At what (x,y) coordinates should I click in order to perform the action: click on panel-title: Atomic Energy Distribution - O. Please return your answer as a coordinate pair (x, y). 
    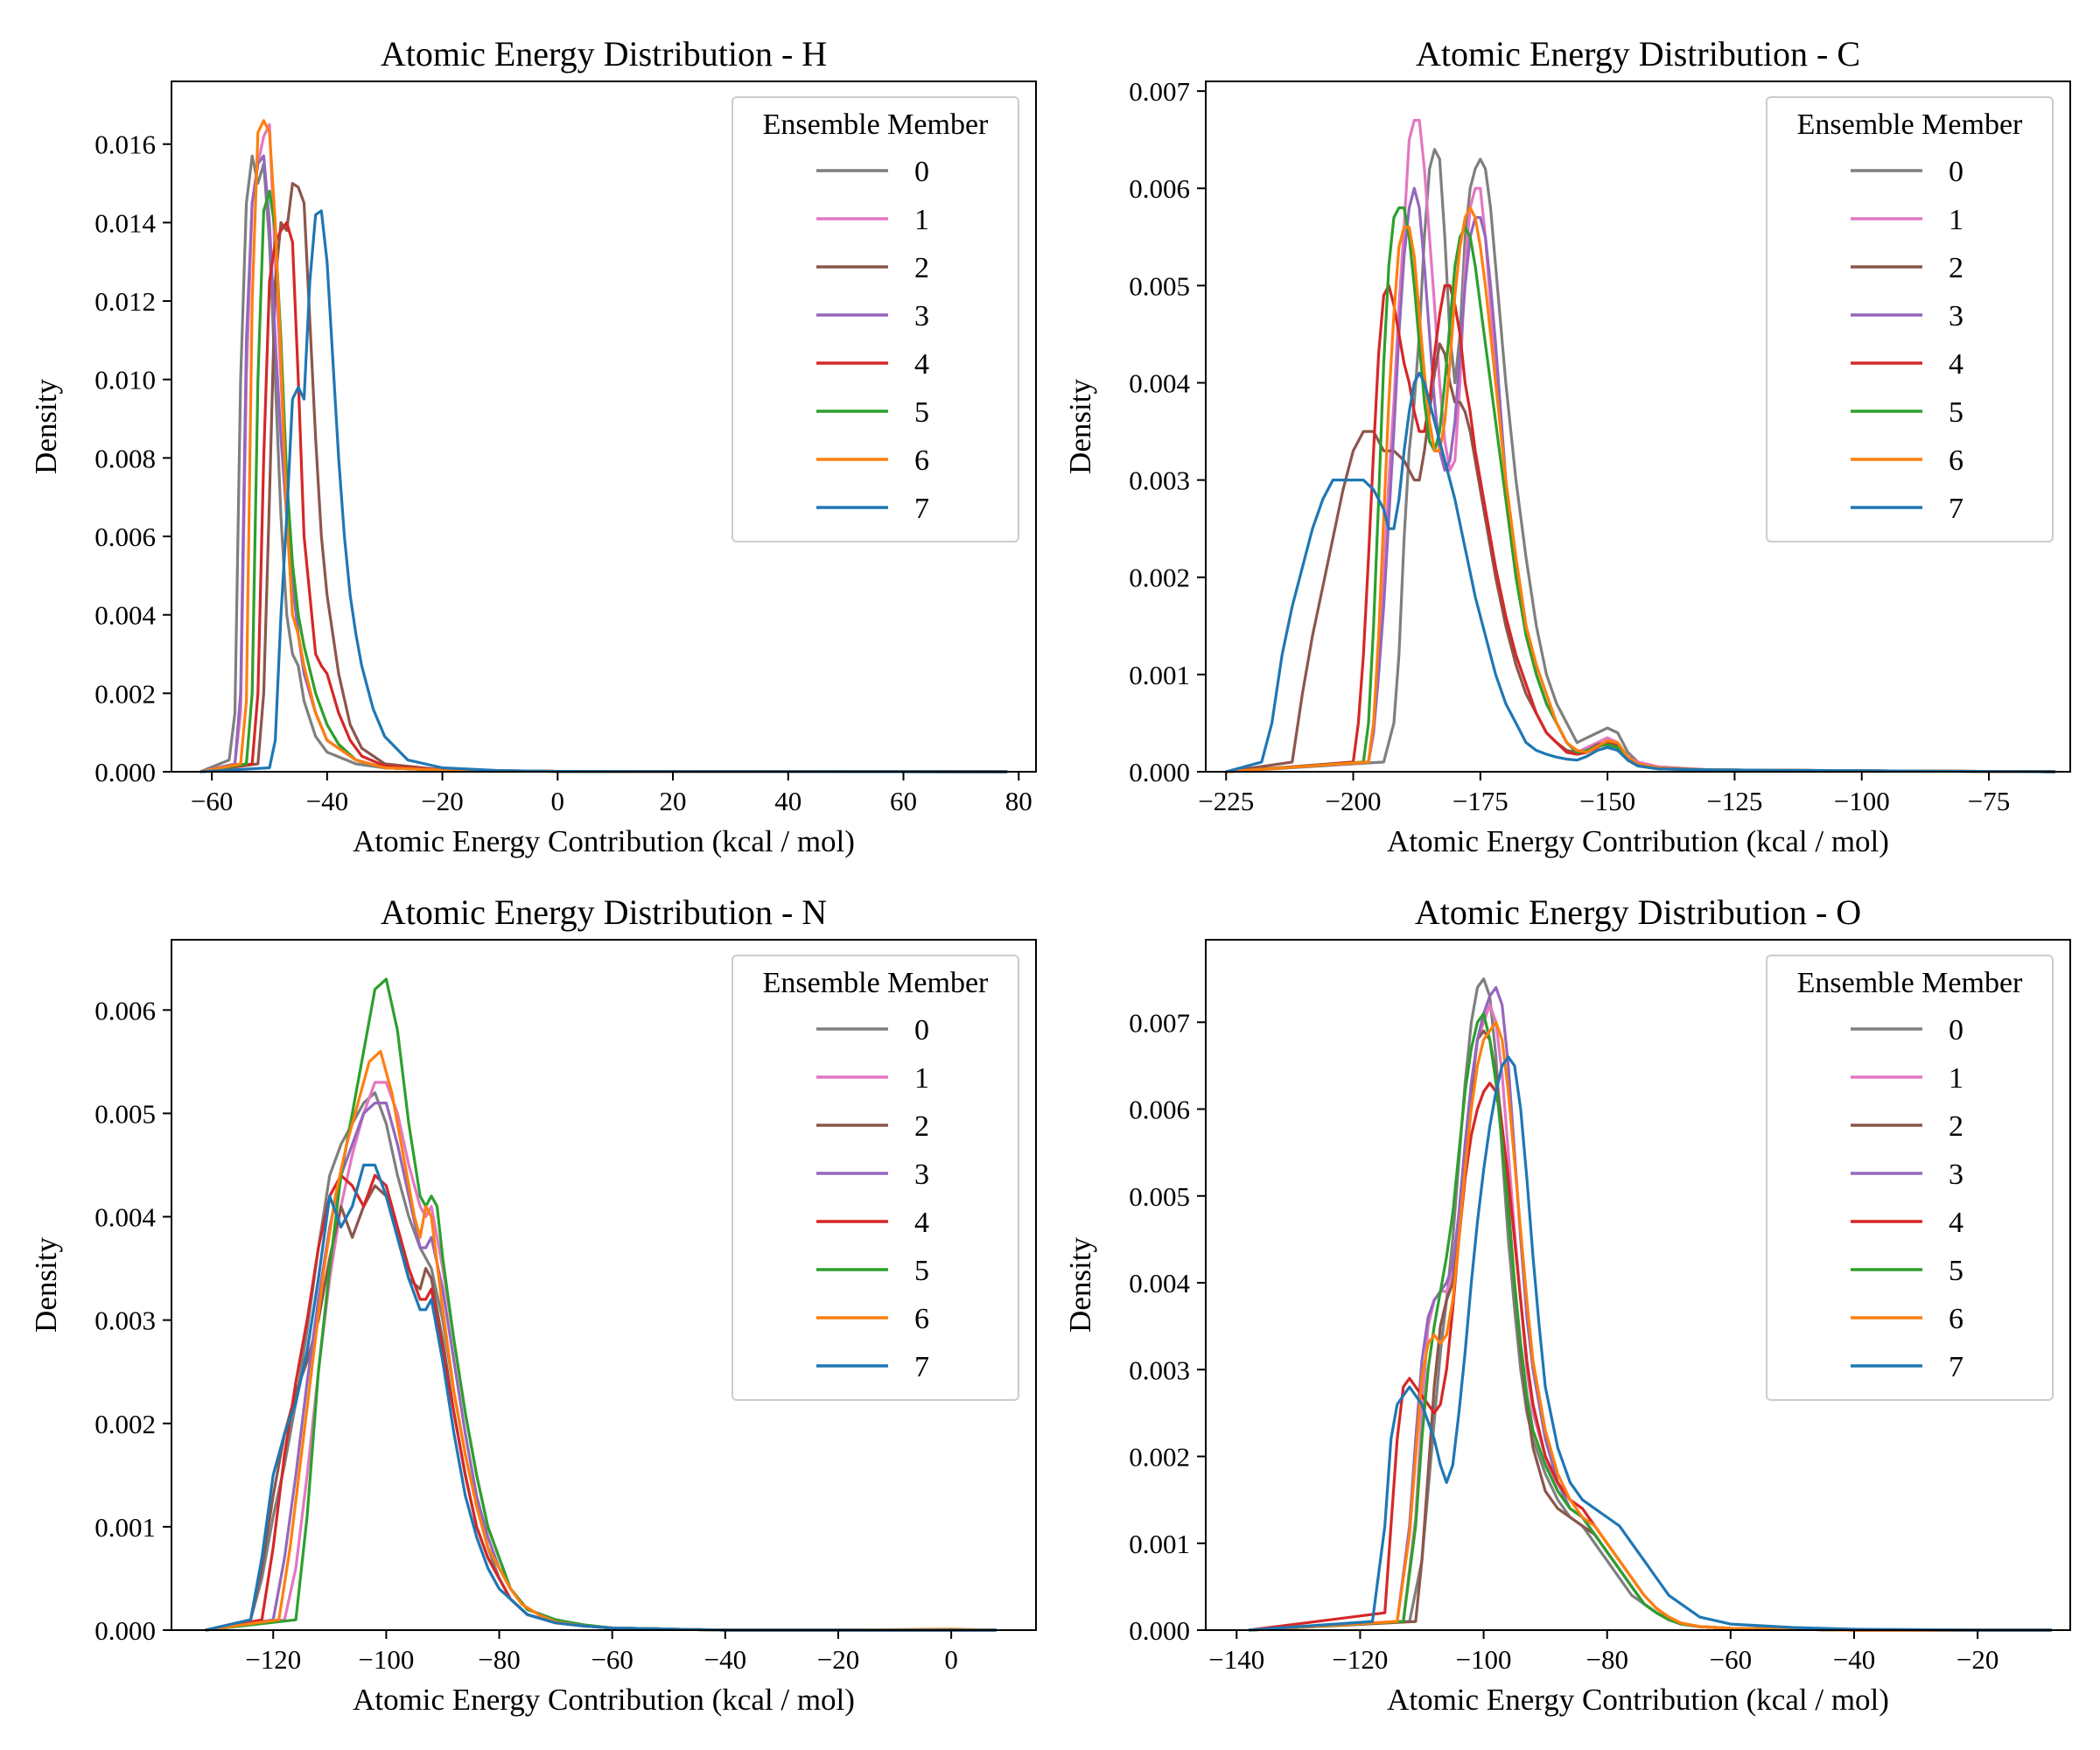
    Looking at the image, I should click on (1638, 912).